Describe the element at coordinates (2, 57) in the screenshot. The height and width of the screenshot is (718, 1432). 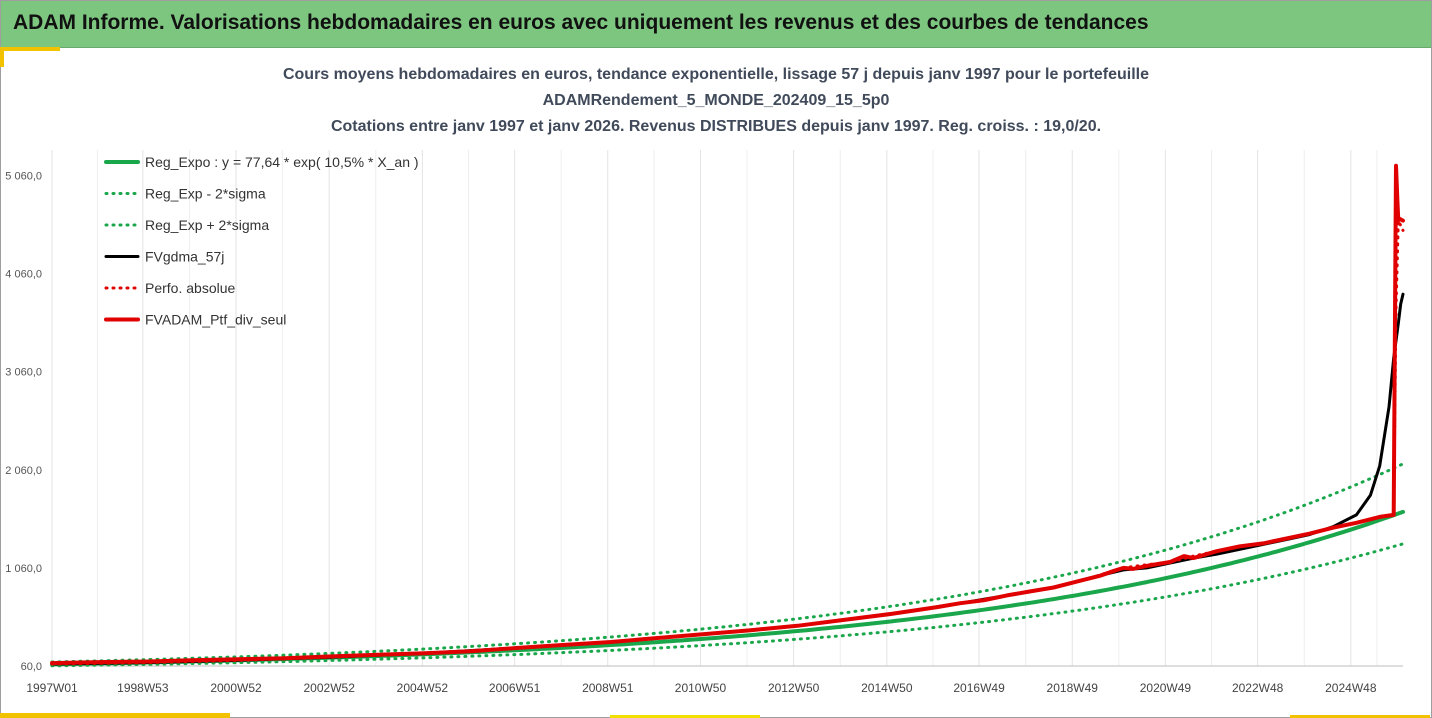
I see `accent-bar-top-left` at that location.